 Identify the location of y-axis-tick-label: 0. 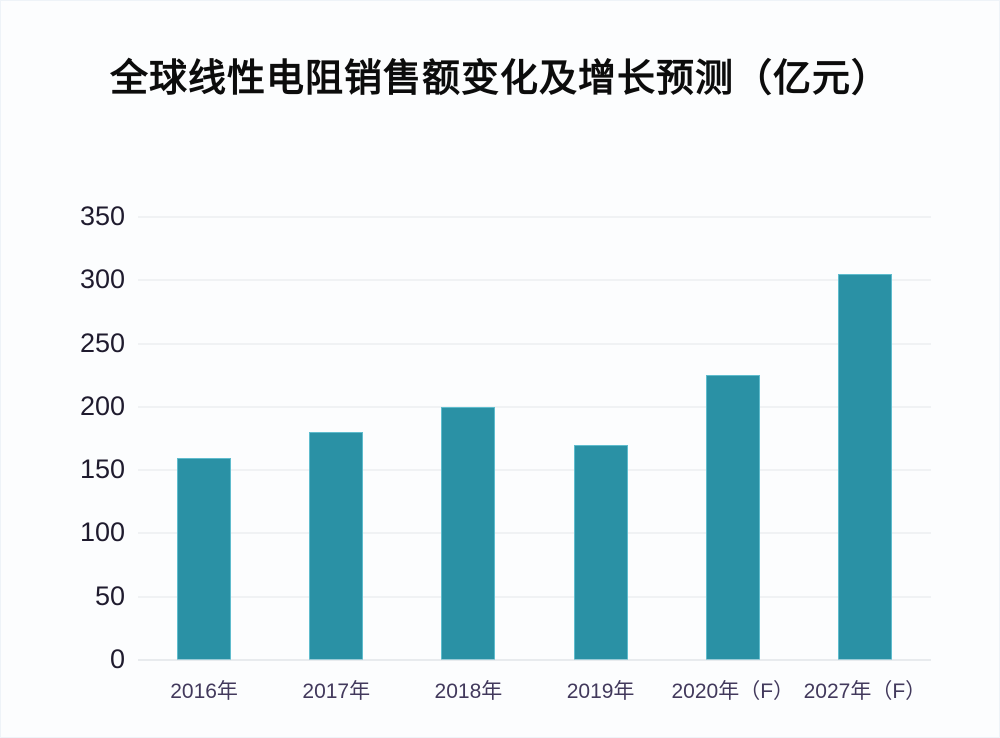
(117, 658).